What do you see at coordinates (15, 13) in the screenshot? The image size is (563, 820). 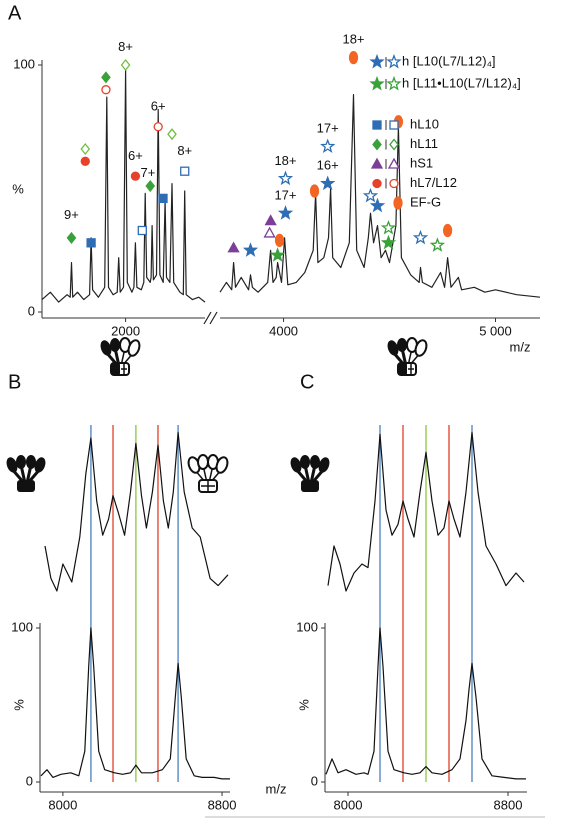 I see `panel-label: A` at bounding box center [15, 13].